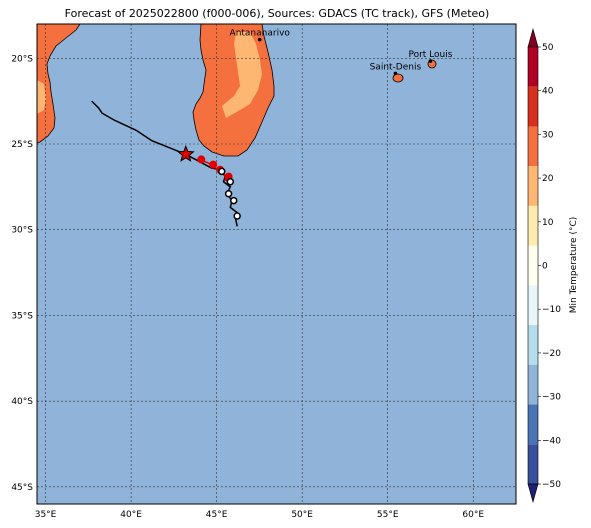 This screenshot has height=528, width=591. Describe the element at coordinates (548, 135) in the screenshot. I see `colorbar-tick-label: 30` at that location.